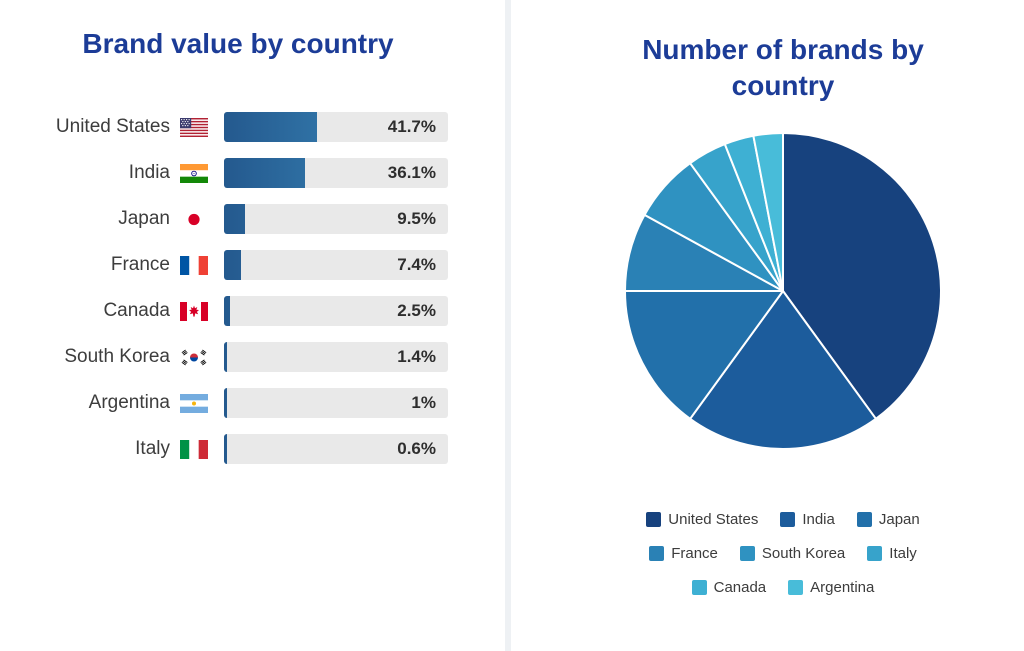  Describe the element at coordinates (713, 519) in the screenshot. I see `legend-label: United States` at that location.